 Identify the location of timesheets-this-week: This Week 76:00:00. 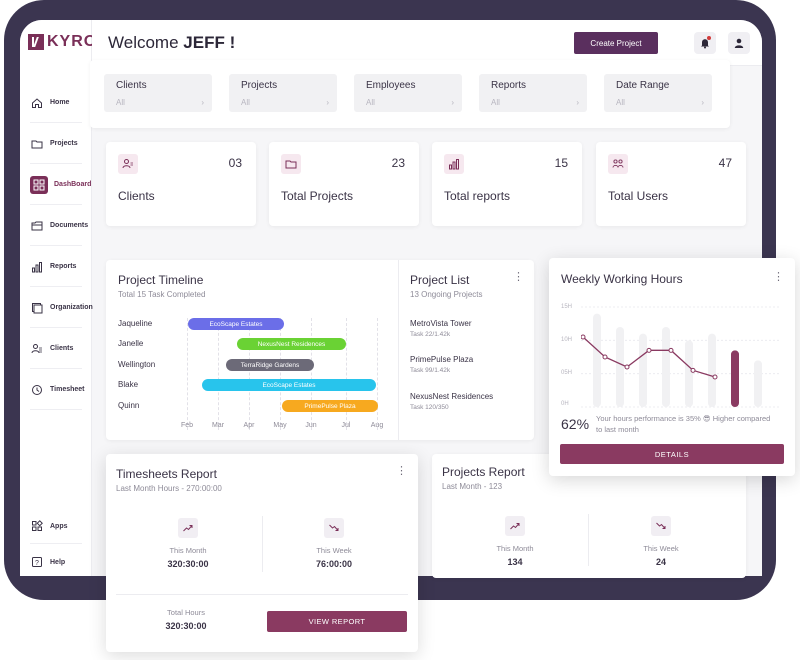
(334, 543).